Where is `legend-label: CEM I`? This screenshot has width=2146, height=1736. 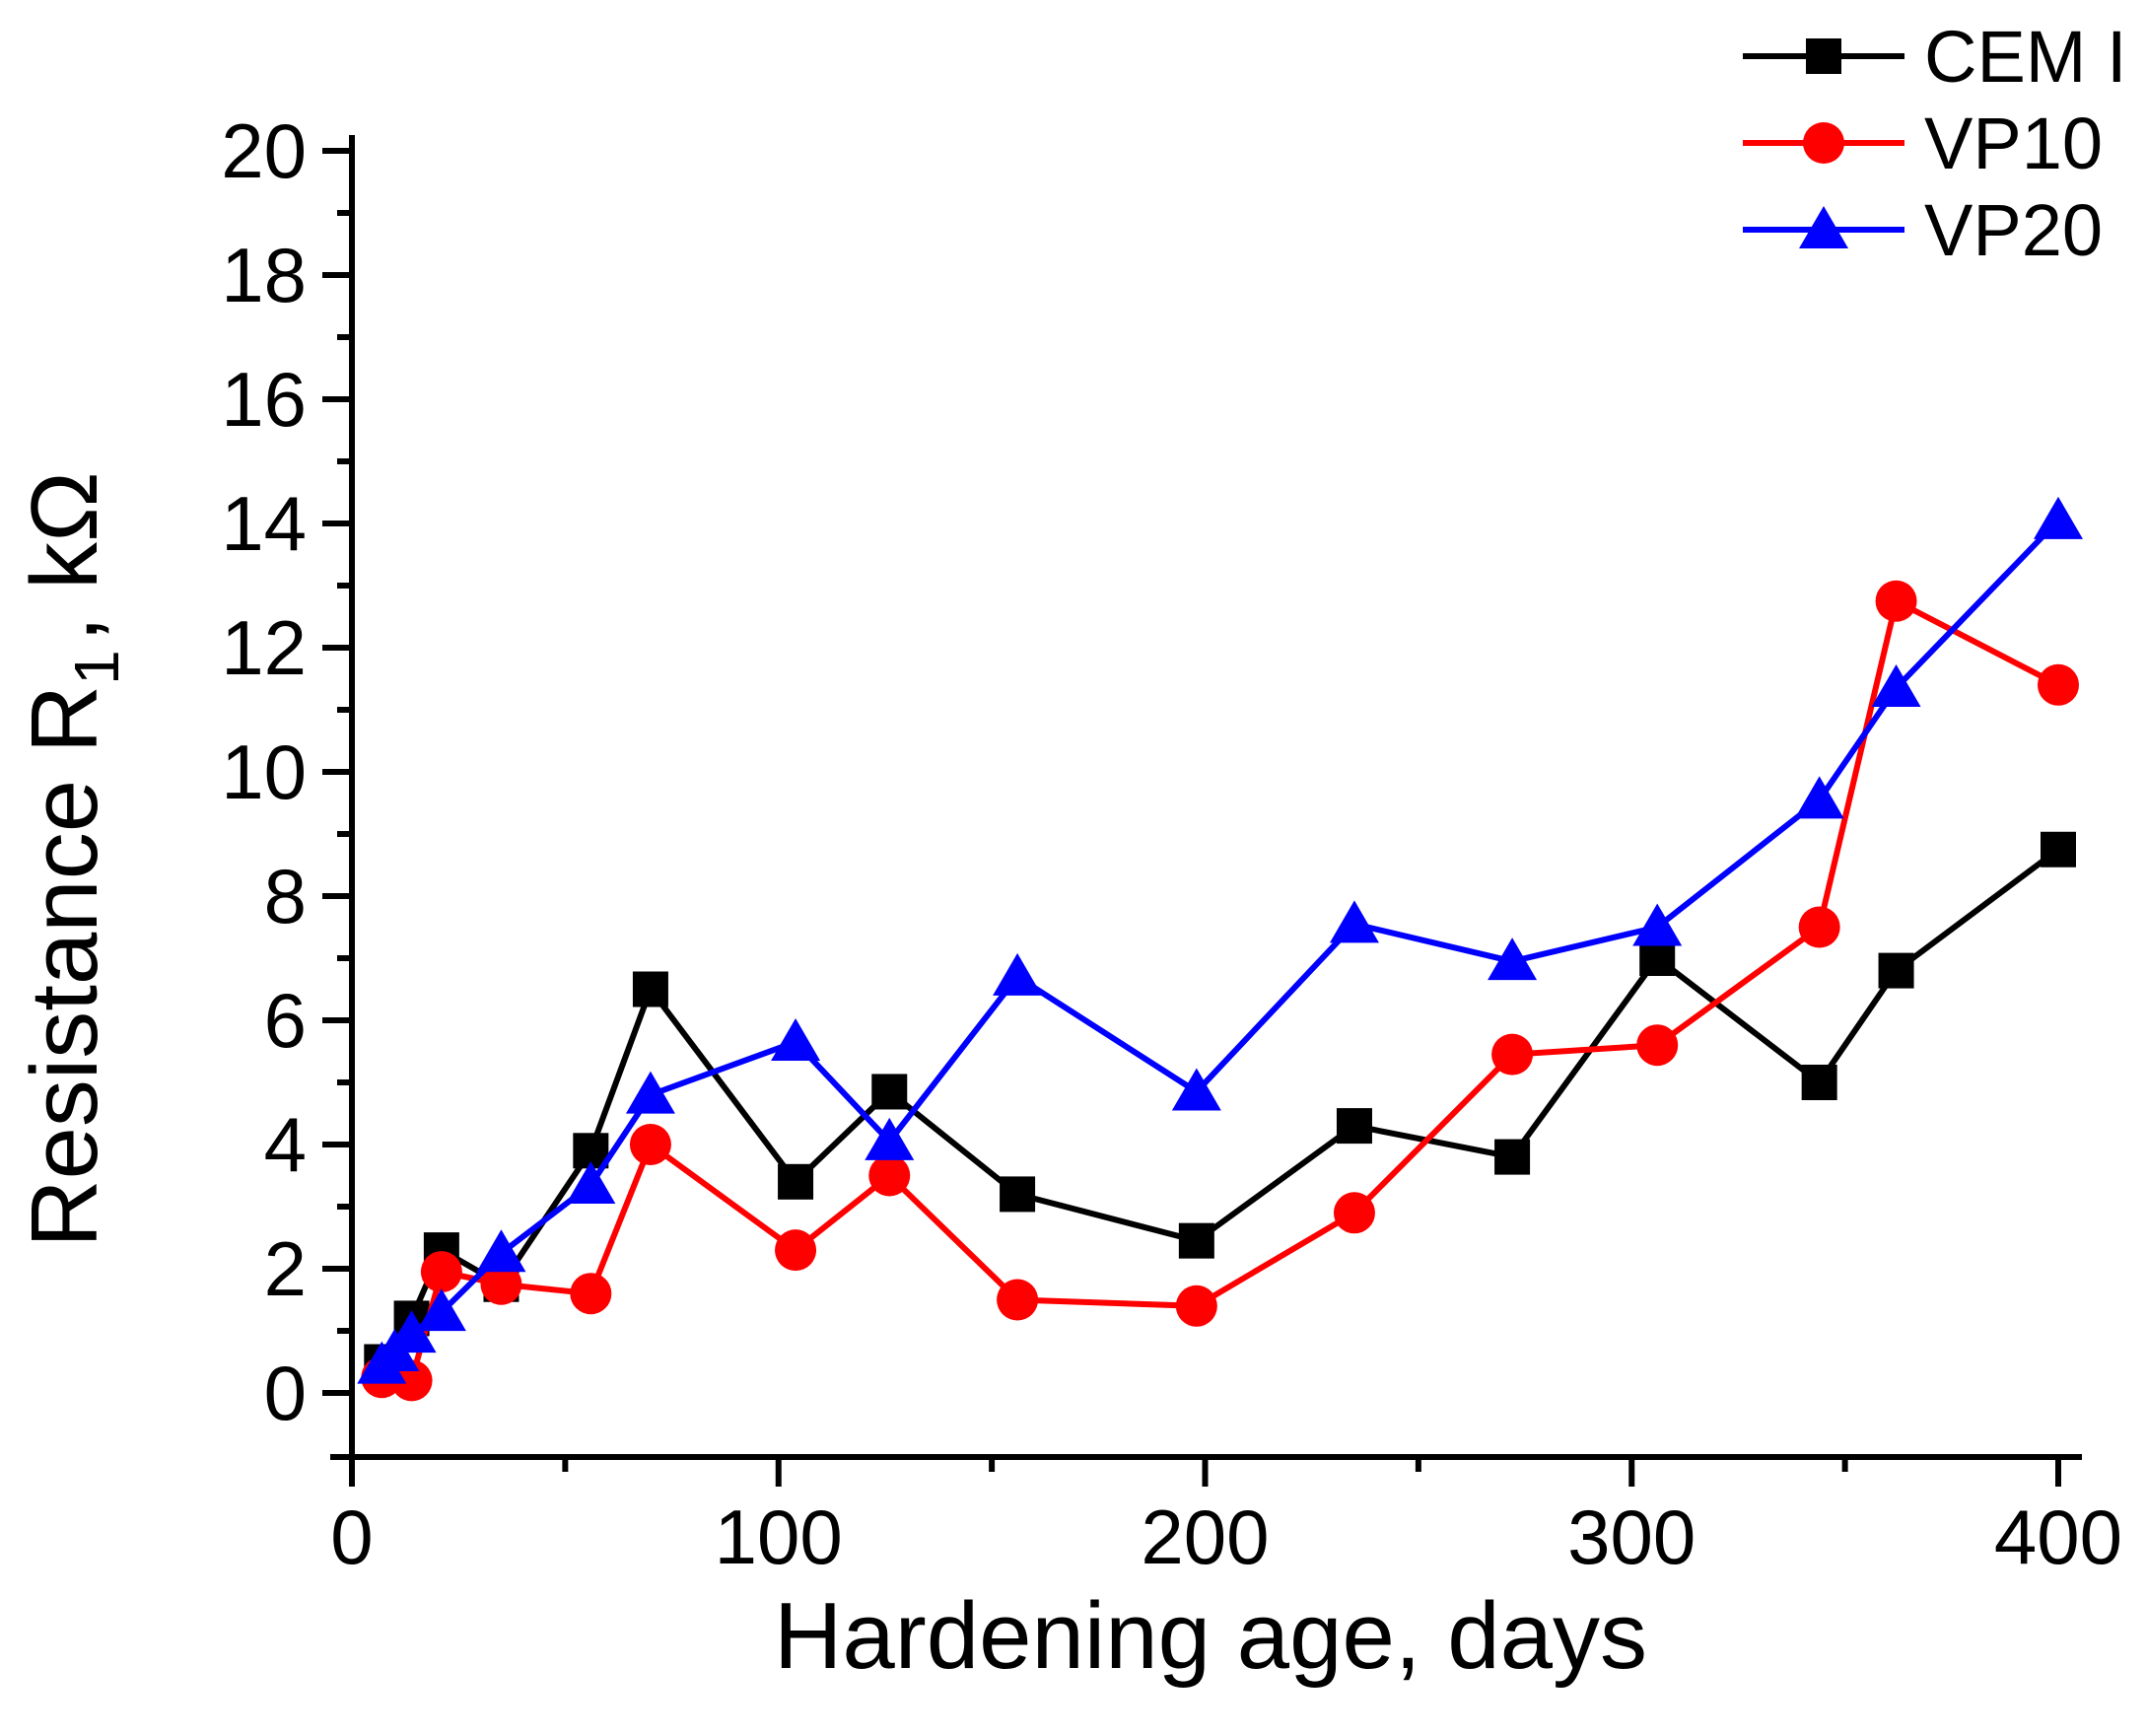
legend-label: CEM I is located at coordinates (2025, 57).